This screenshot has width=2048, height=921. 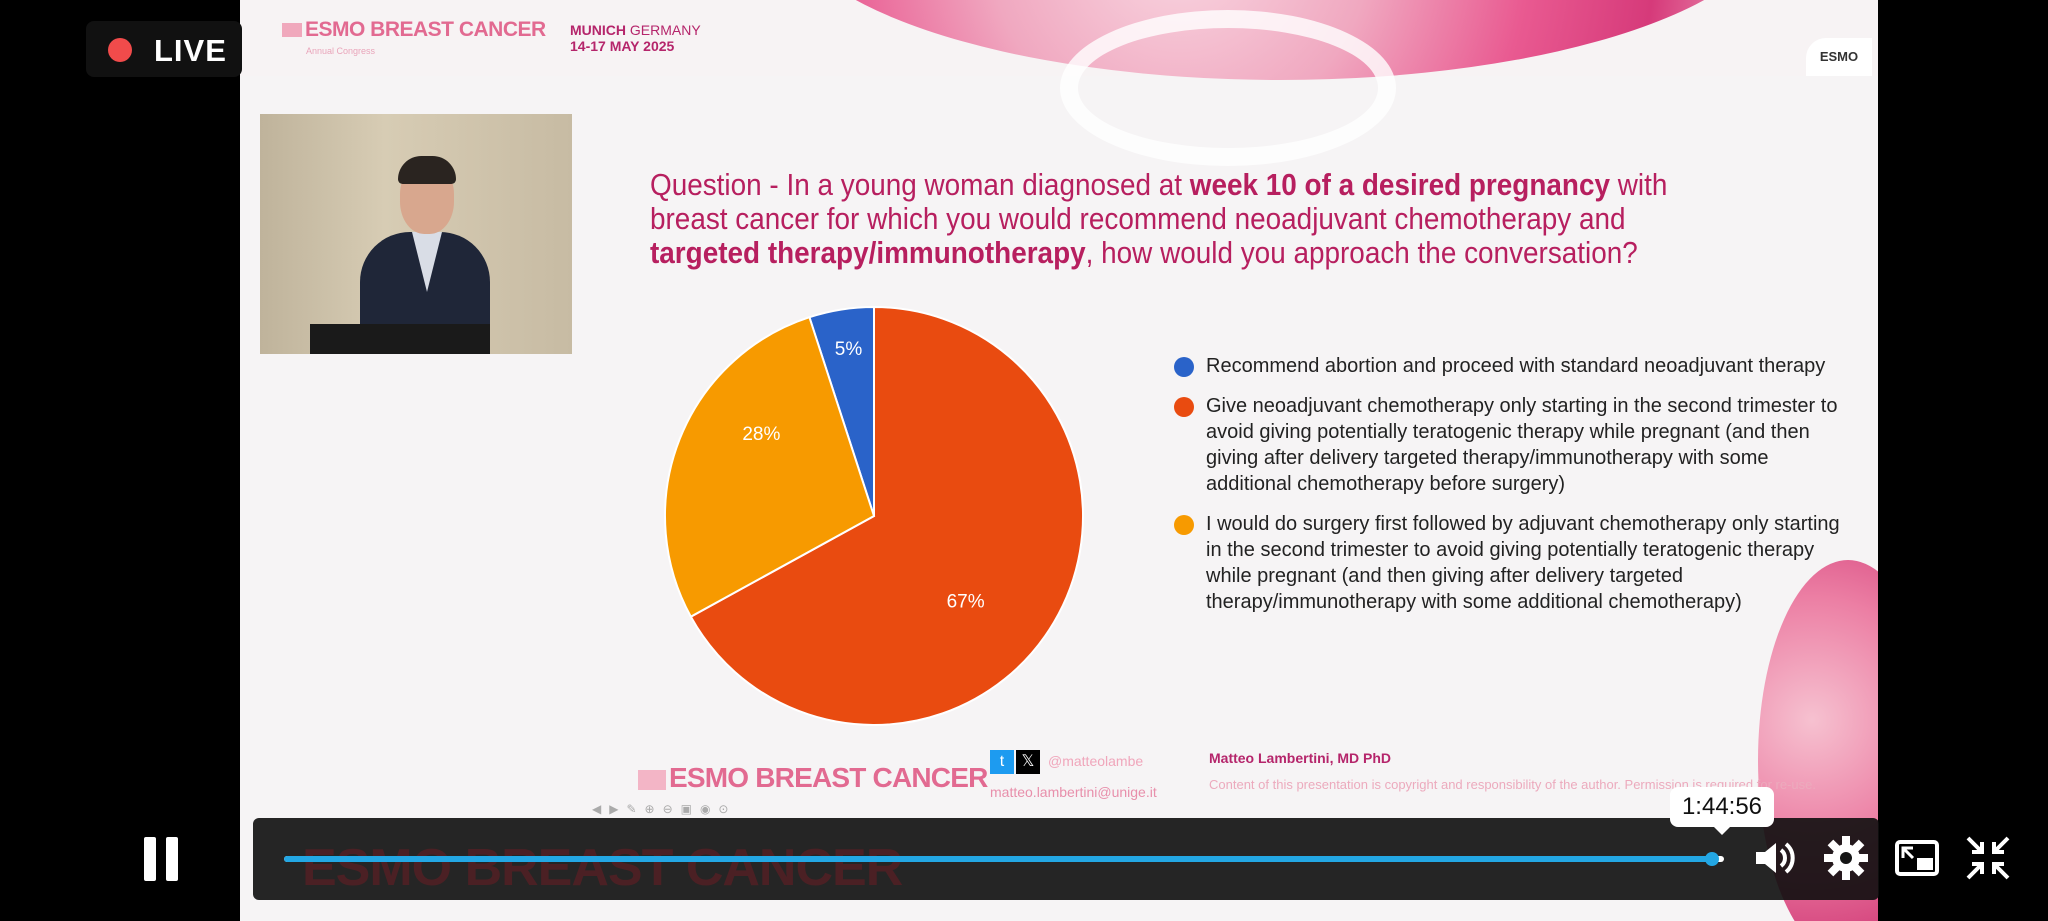 What do you see at coordinates (341, 51) in the screenshot?
I see `congress-brand-subtitle: Annual Congress` at bounding box center [341, 51].